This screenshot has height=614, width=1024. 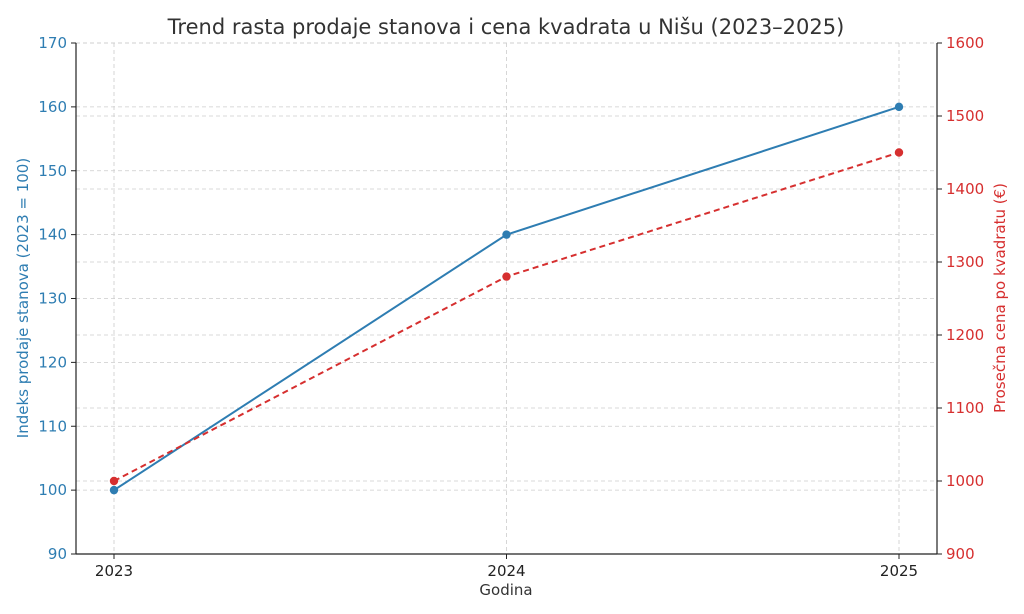 I want to click on y-tick-label-left: 100, so click(x=52, y=490).